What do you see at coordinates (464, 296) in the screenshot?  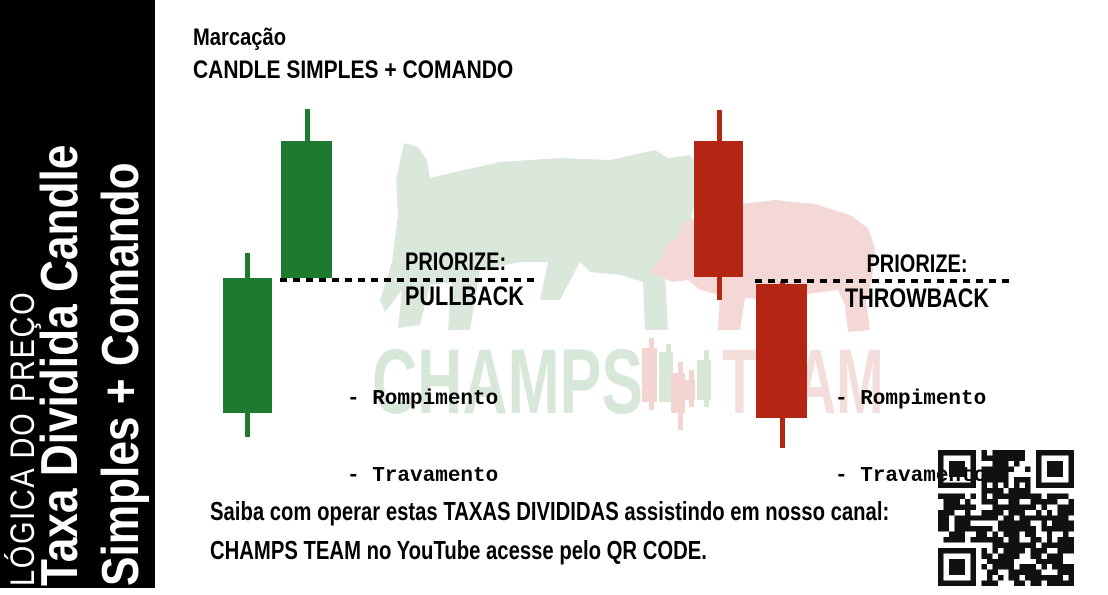 I see `left-strategy-label: PULLBACK` at bounding box center [464, 296].